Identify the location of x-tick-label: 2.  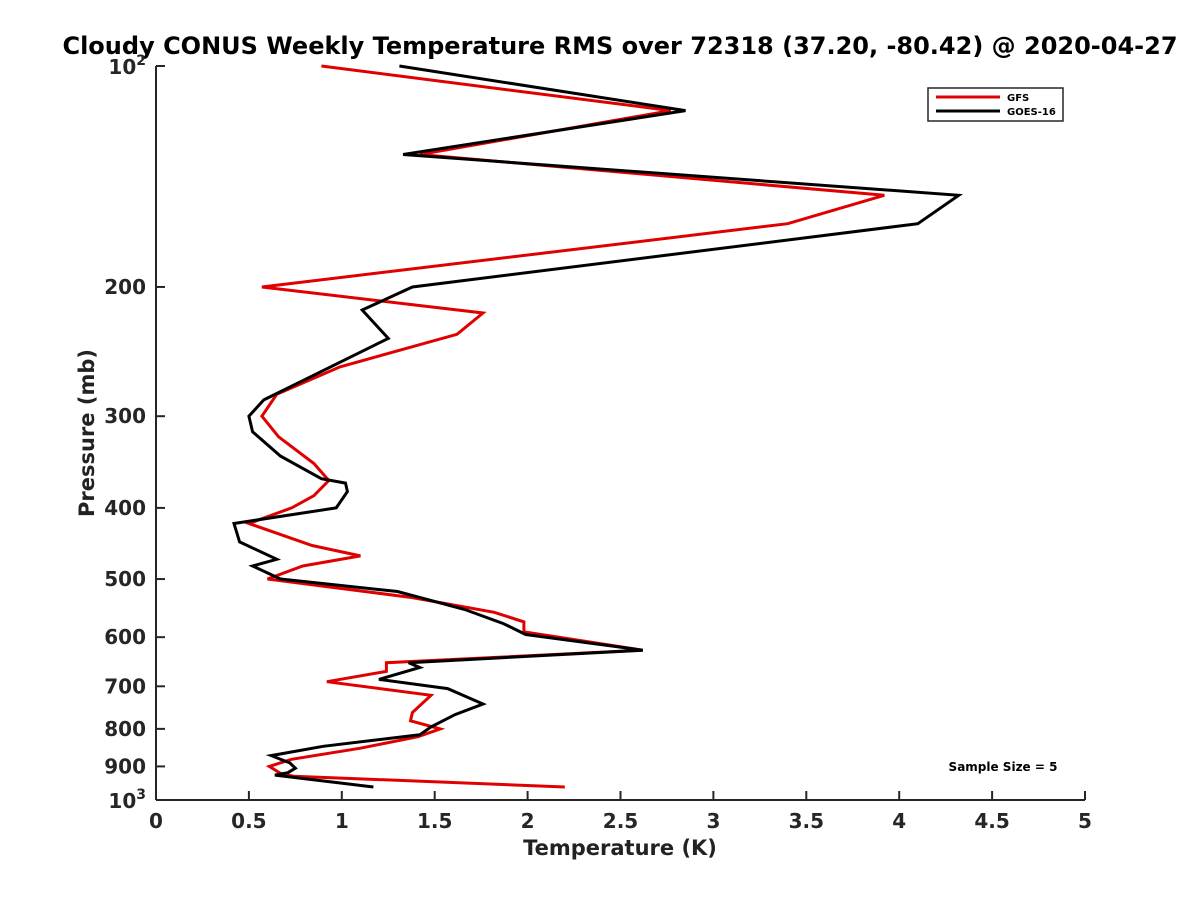
(528, 821).